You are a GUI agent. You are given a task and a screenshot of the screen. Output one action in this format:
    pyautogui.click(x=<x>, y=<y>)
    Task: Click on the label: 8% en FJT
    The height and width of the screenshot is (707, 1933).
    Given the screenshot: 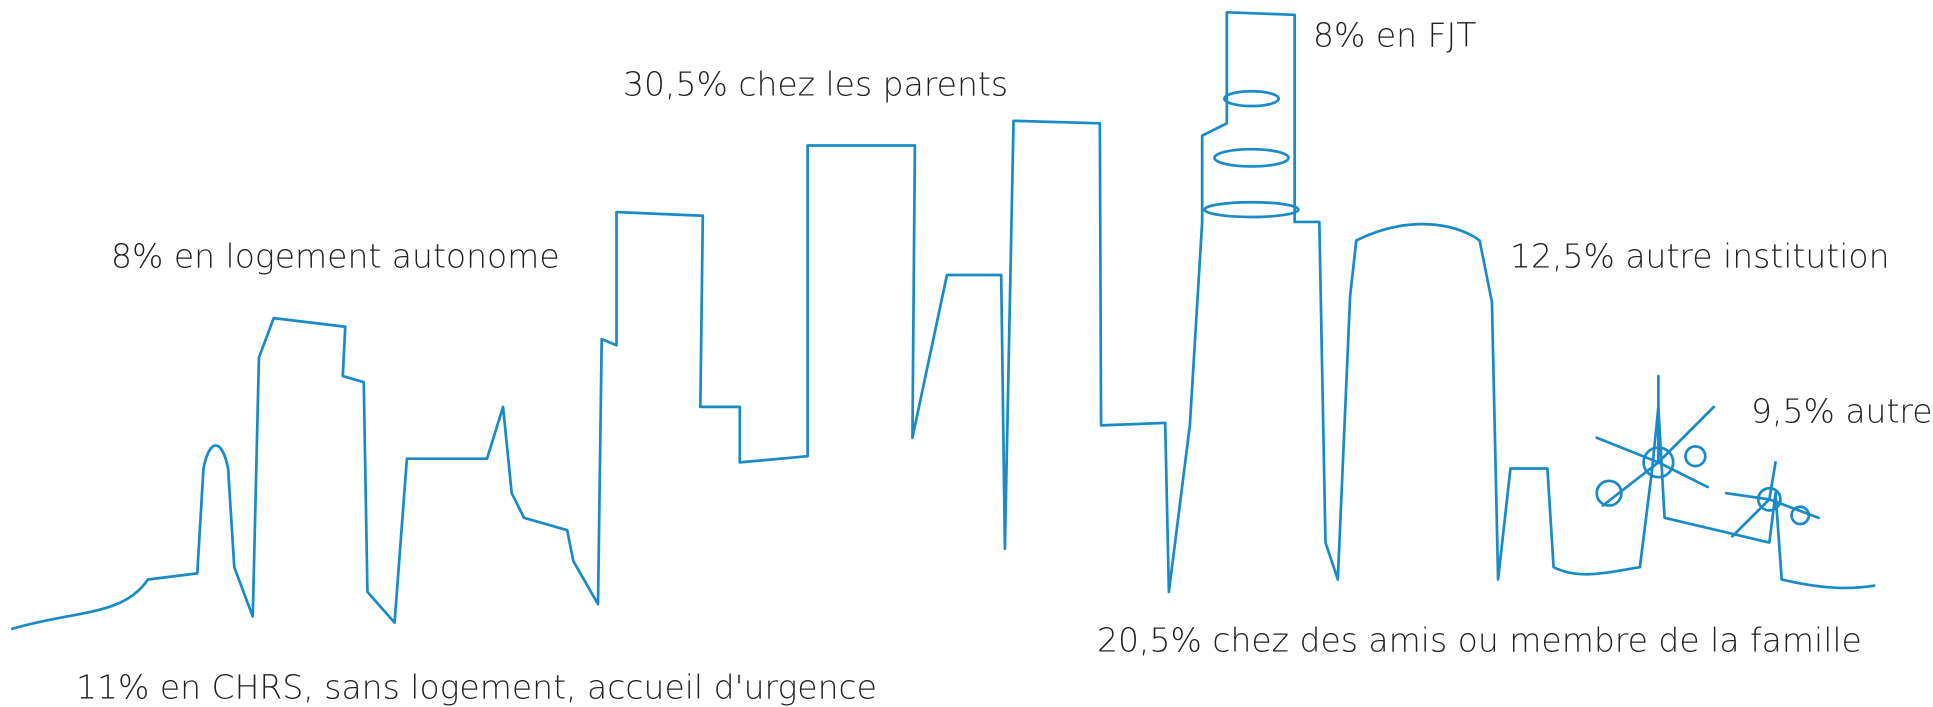 What is the action you would take?
    pyautogui.click(x=1395, y=35)
    